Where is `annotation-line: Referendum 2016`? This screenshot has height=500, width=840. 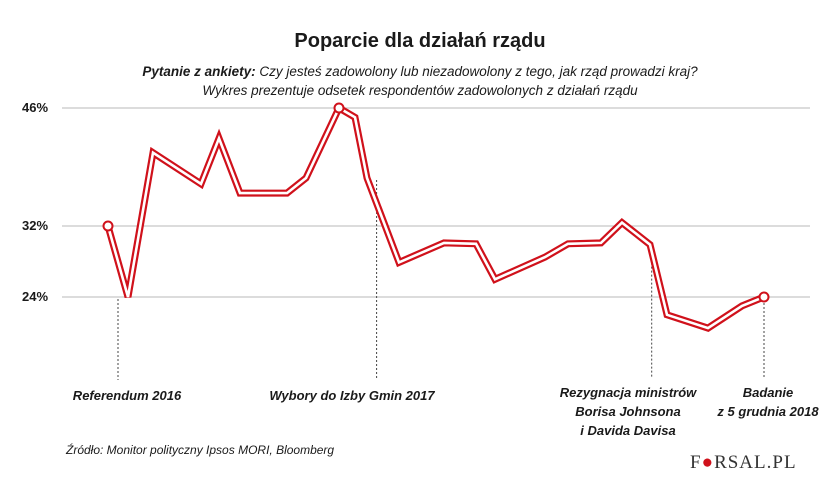
annotation-line: Referendum 2016 is located at coordinates (127, 395).